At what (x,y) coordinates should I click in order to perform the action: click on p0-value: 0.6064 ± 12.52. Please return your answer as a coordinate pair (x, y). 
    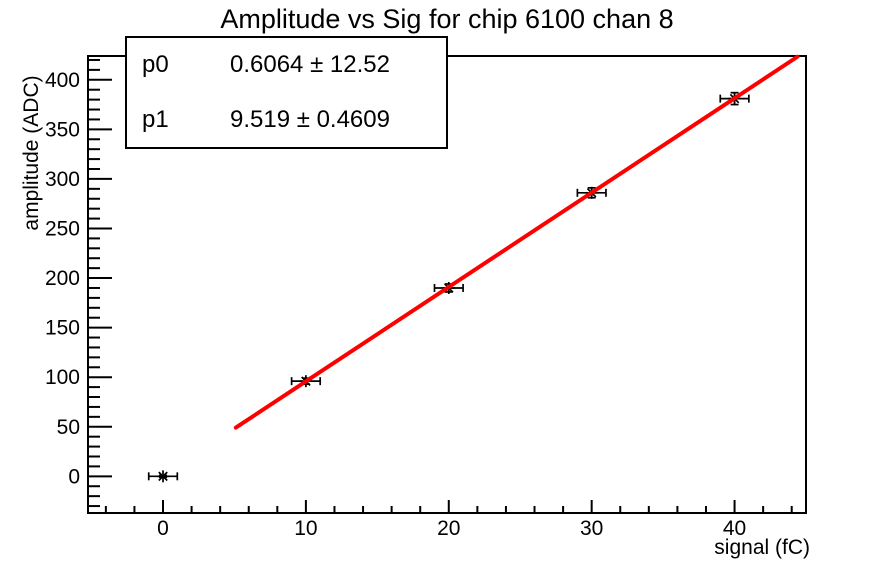
    Looking at the image, I should click on (310, 65).